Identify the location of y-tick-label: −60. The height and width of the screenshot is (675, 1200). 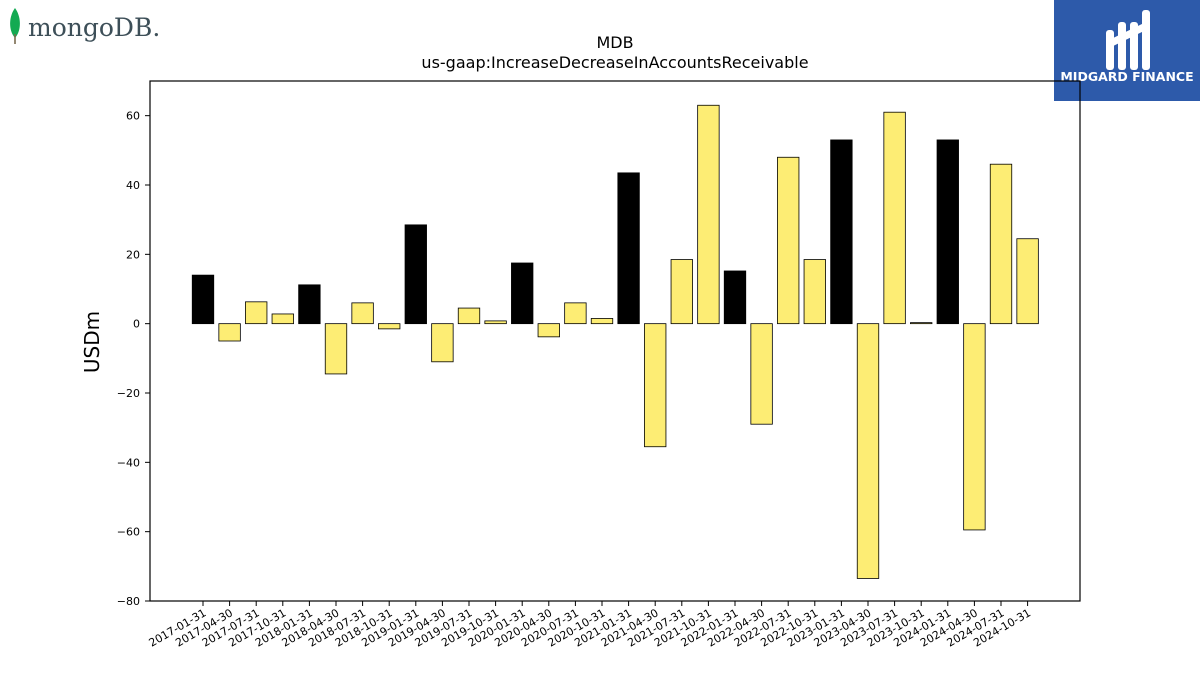
(128, 532).